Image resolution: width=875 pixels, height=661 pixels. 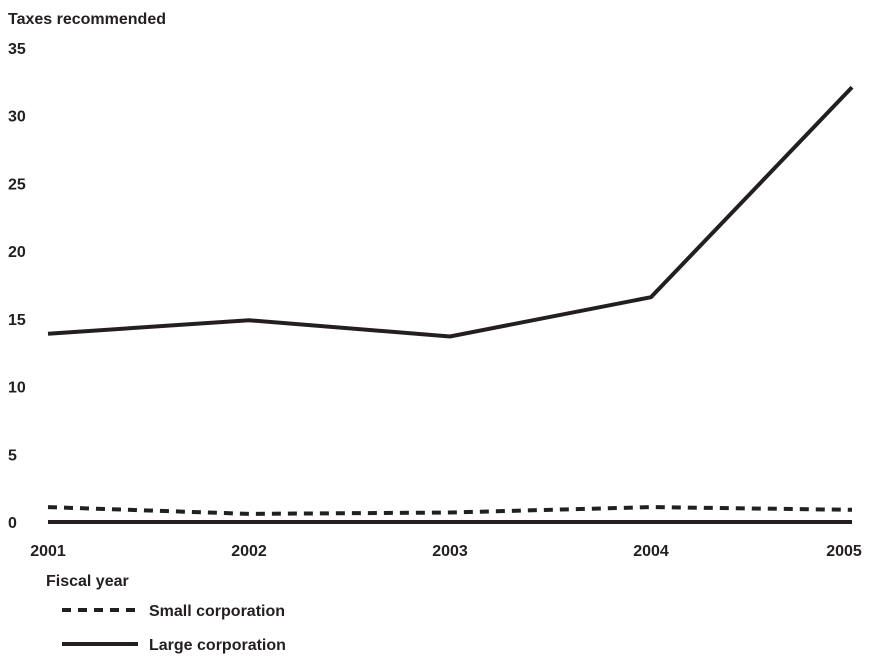 What do you see at coordinates (217, 645) in the screenshot?
I see `legend-label: Large corporation` at bounding box center [217, 645].